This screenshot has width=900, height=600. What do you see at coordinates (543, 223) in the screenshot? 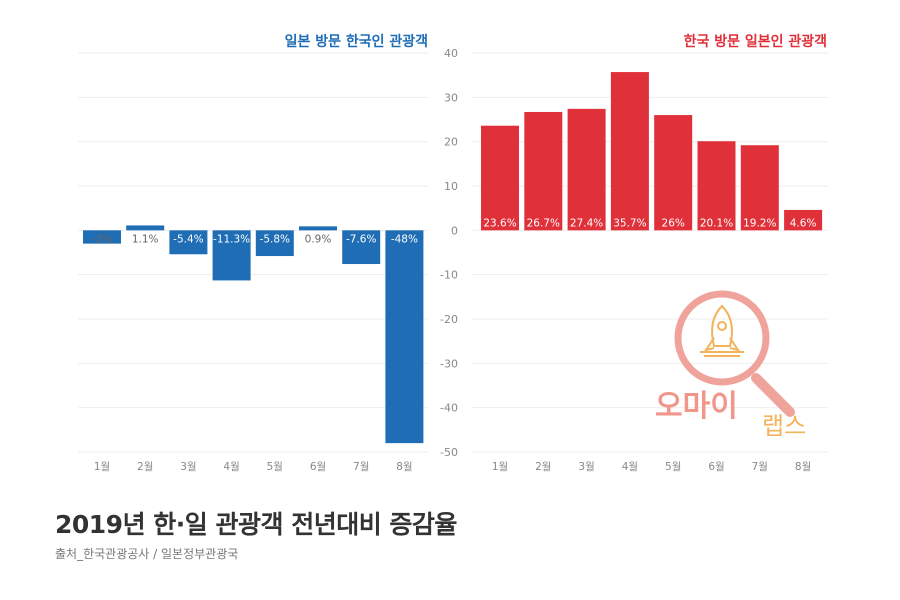
I see `data-label: 26.7%` at bounding box center [543, 223].